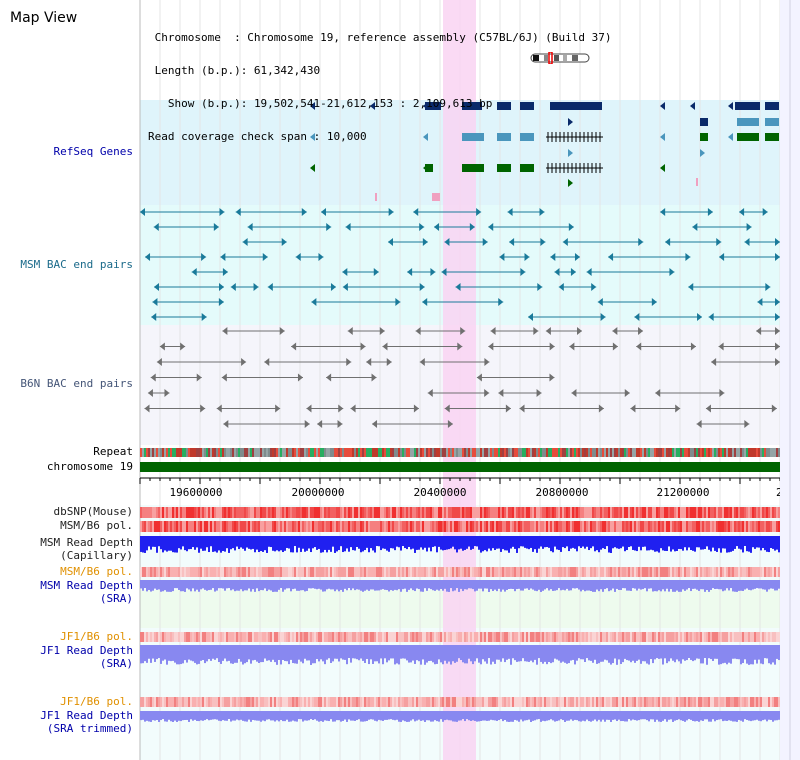 This screenshot has height=760, width=800. I want to click on msm-bac-pair-end, so click(688, 257).